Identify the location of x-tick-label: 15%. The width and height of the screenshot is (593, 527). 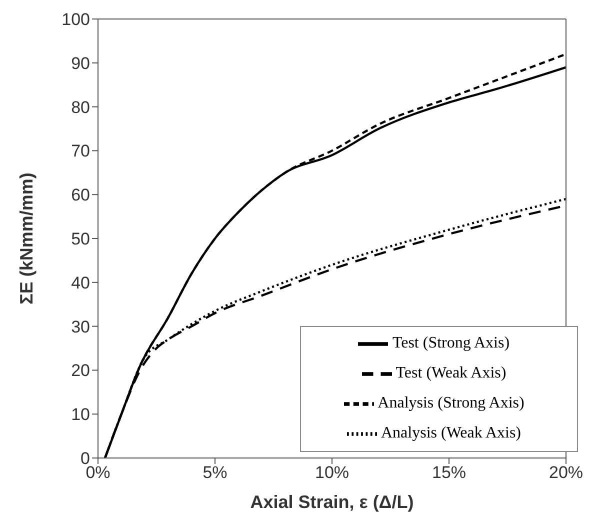
(449, 472).